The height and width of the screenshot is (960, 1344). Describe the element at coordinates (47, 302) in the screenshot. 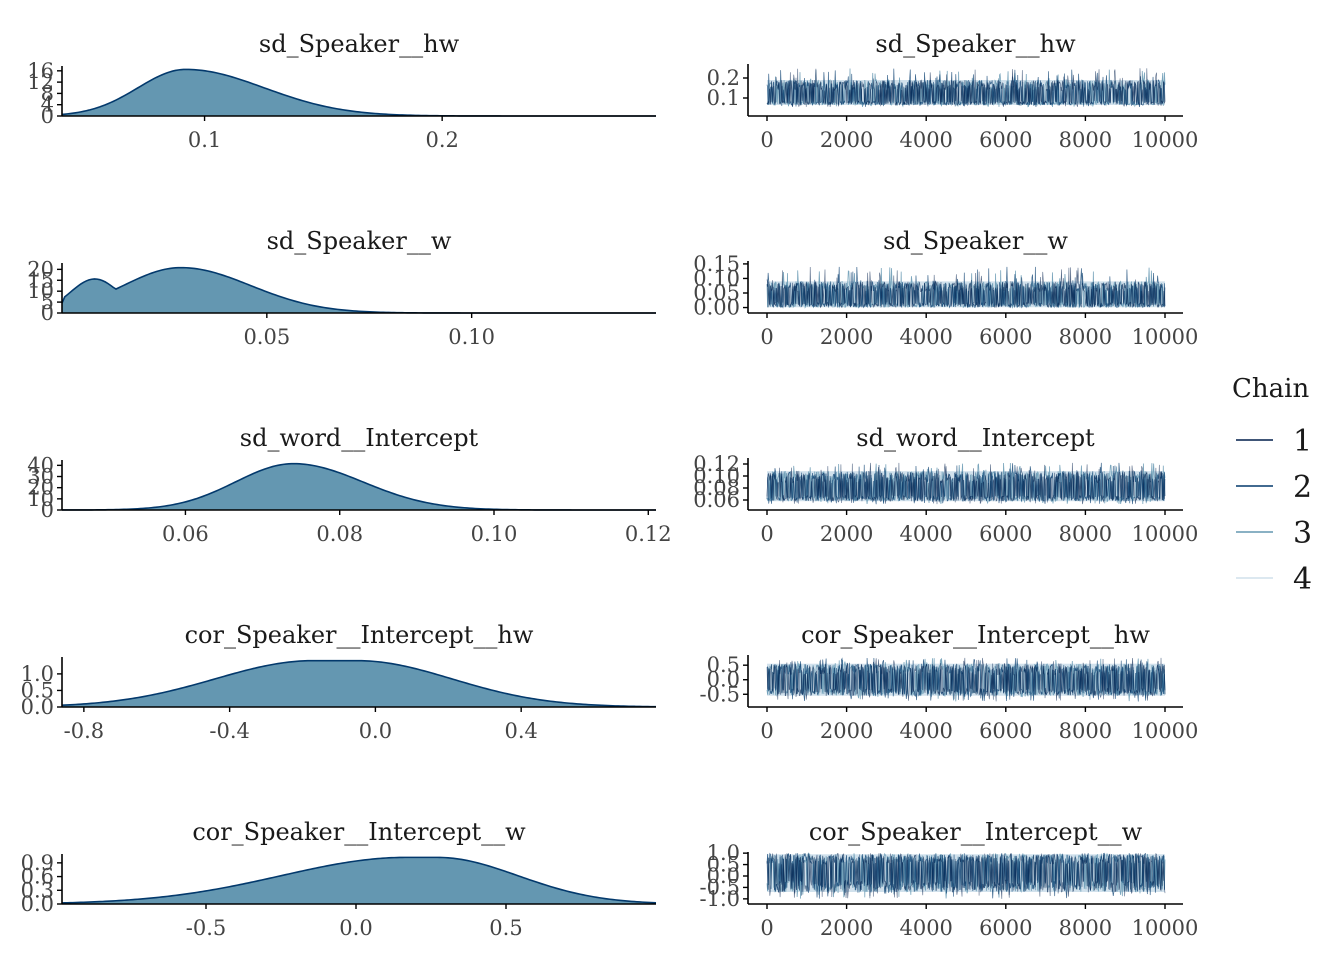

I see `y-tick-label: 5` at that location.